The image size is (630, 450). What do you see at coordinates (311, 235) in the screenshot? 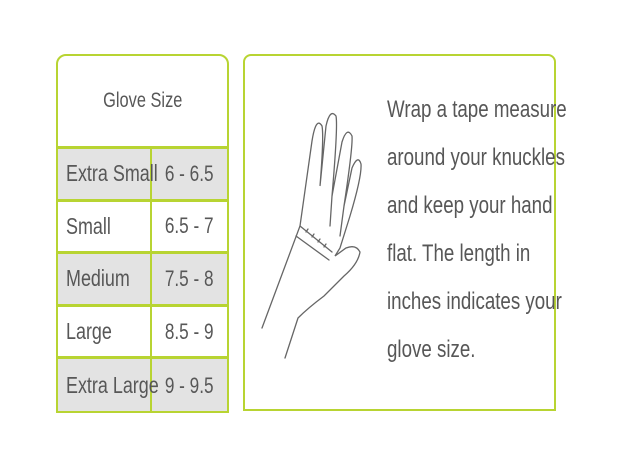
I see `hand-with-tape-measure-icon` at bounding box center [311, 235].